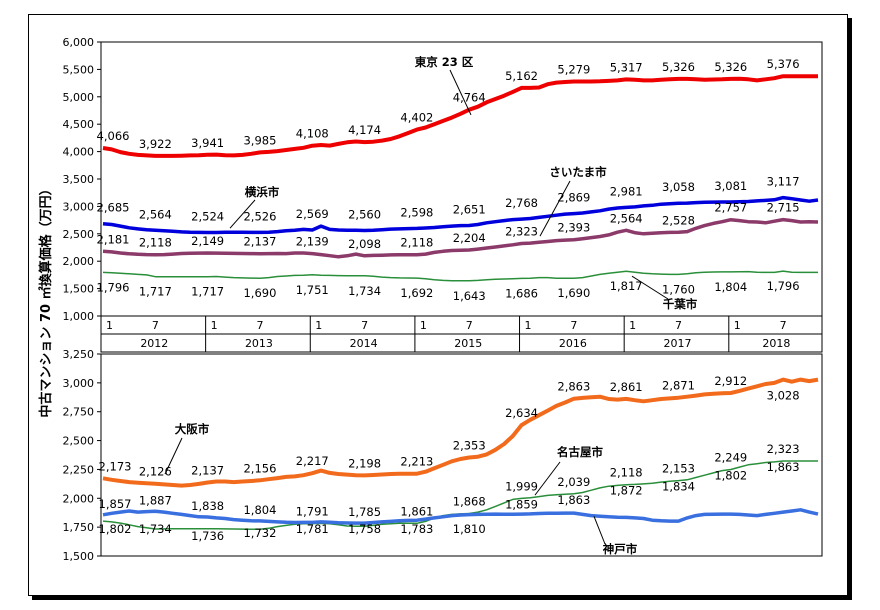  What do you see at coordinates (776, 343) in the screenshot?
I see `year-tick-label: 2018` at bounding box center [776, 343].